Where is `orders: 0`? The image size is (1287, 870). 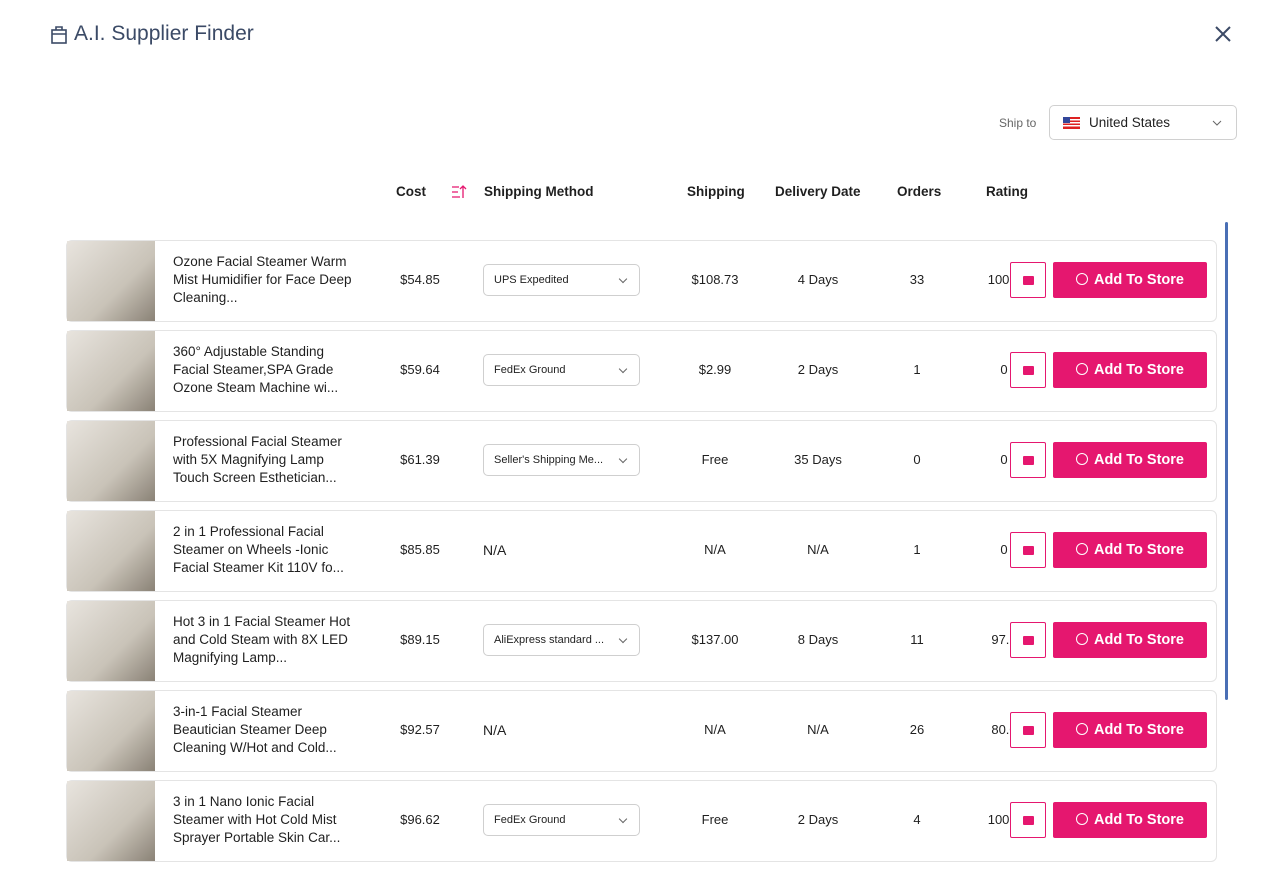 orders: 0 is located at coordinates (917, 459).